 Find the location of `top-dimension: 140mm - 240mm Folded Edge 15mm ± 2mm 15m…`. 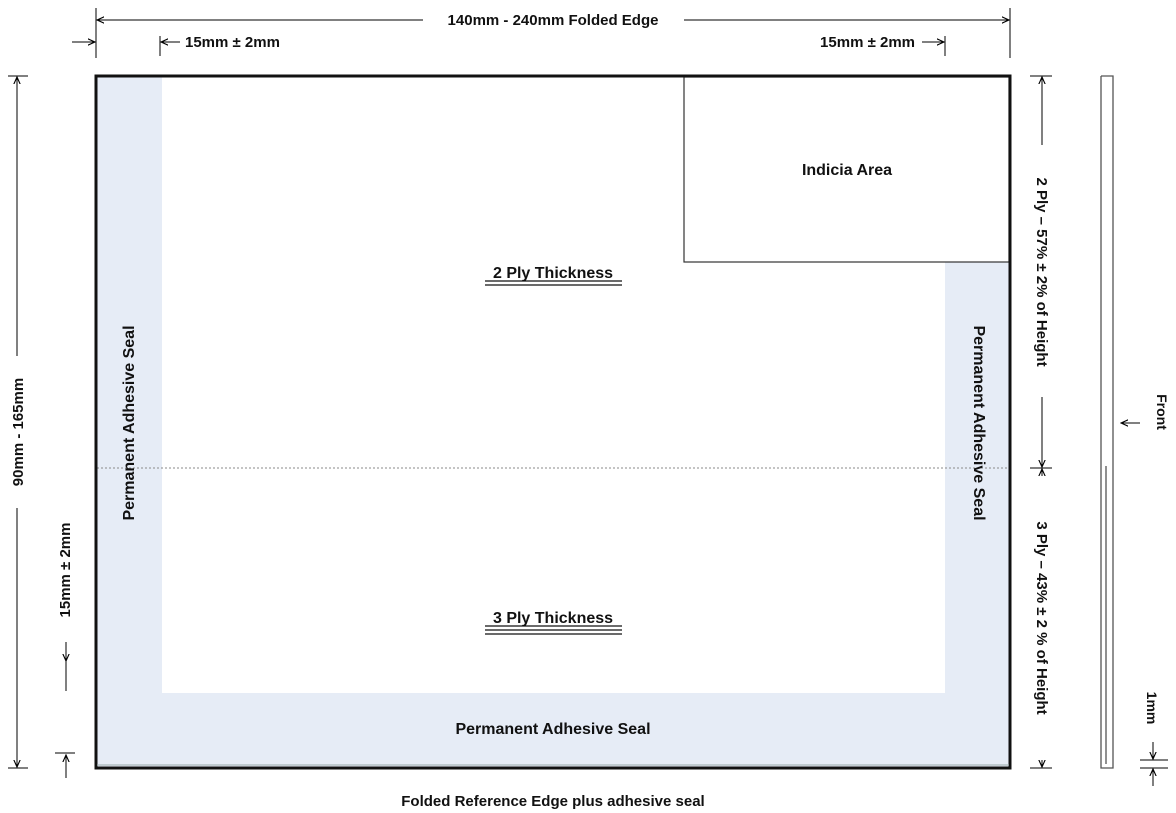

top-dimension: 140mm - 240mm Folded Edge 15mm ± 2mm 15m… is located at coordinates (541, 33).